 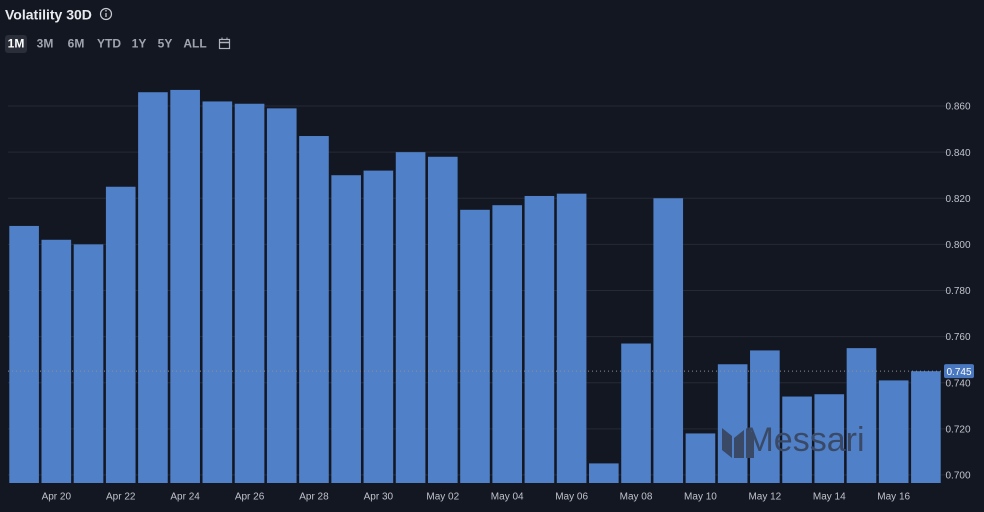 I want to click on x-tick-label: Apr 22, so click(x=121, y=497).